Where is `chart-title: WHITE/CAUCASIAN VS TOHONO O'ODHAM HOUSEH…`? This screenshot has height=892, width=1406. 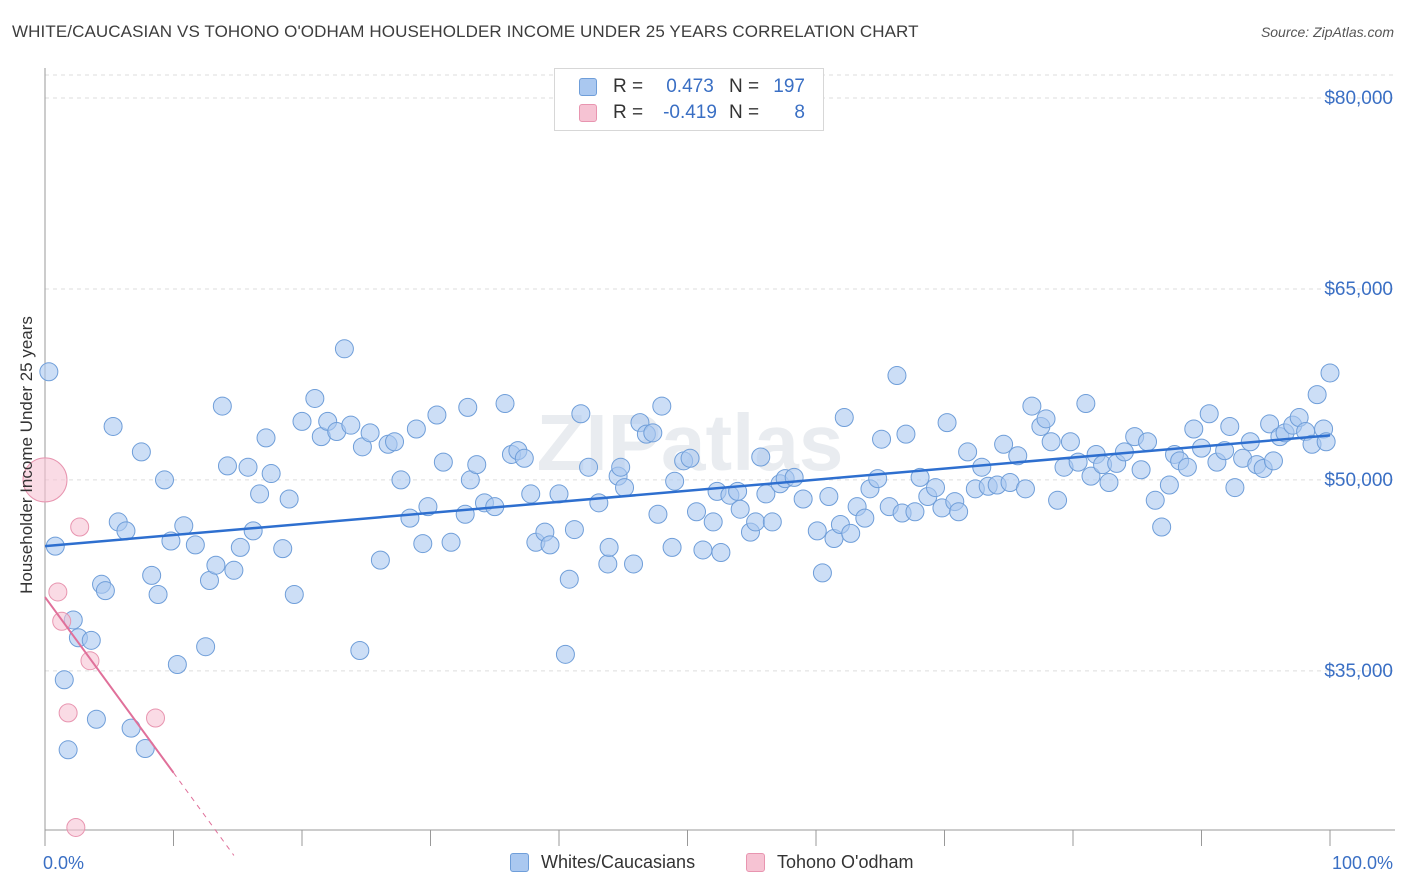
chart-title: WHITE/CAUCASIAN VS TOHONO O'ODHAM HOUSEH… is located at coordinates (465, 31).